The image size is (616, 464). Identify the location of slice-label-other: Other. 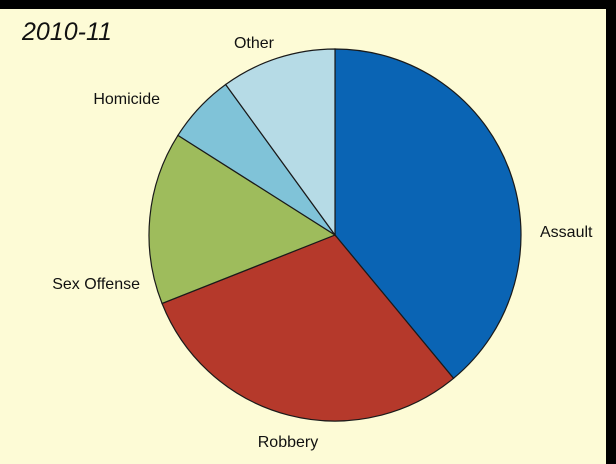
(254, 43).